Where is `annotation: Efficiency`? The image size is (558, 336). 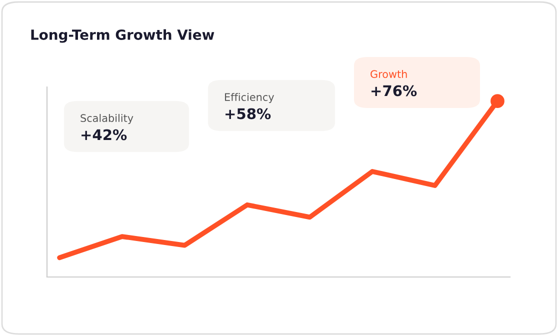
annotation: Efficiency is located at coordinates (249, 98).